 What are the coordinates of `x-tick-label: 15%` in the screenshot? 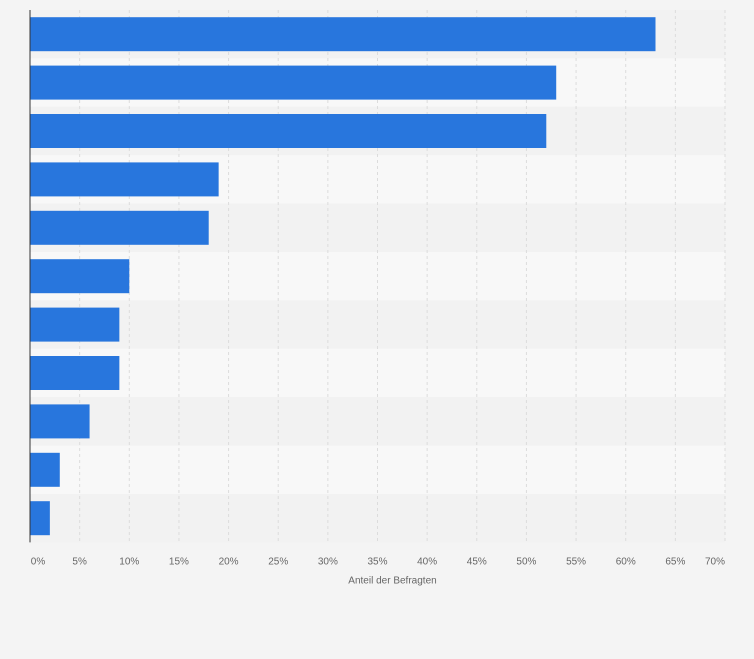 It's located at (179, 561).